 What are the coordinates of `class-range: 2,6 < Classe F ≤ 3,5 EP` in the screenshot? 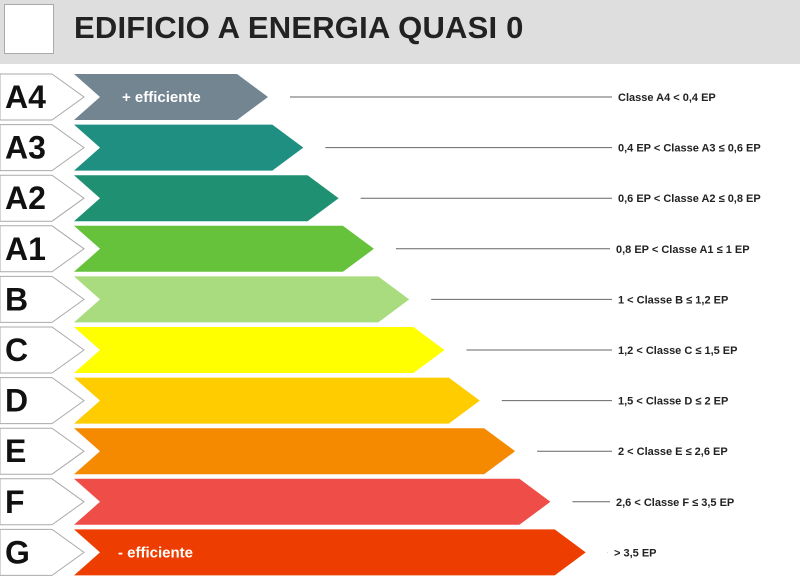 It's located at (675, 503).